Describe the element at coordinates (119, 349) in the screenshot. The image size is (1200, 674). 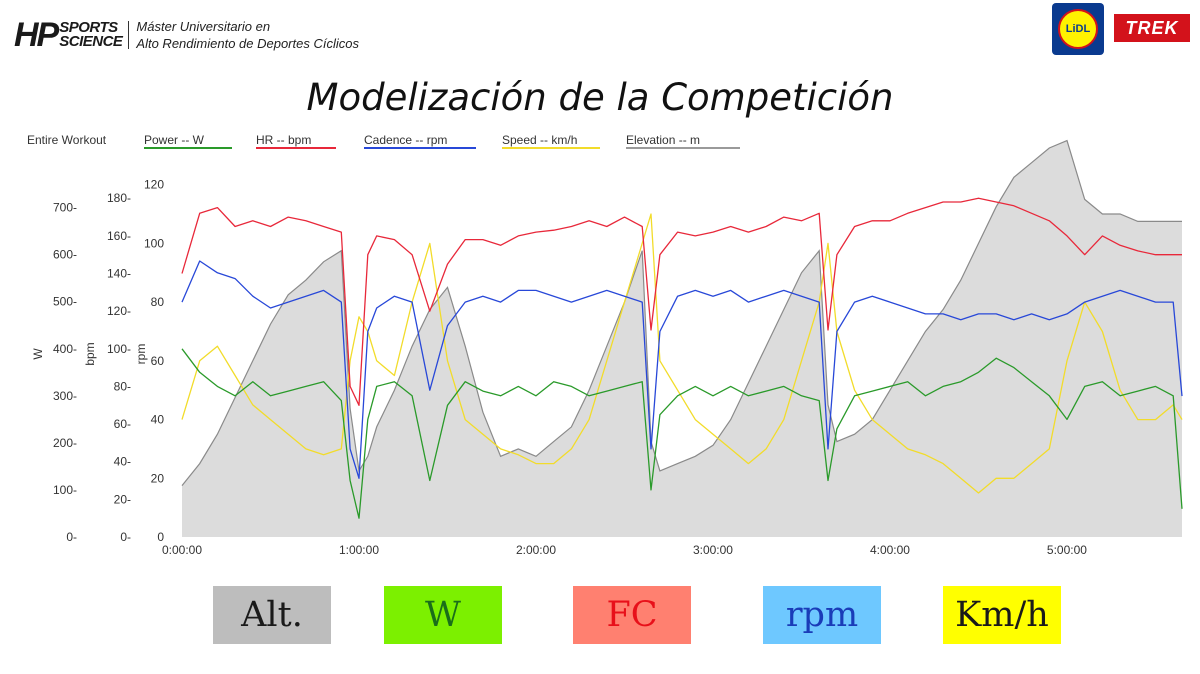
I see `bpm-tick-label: 100-` at that location.